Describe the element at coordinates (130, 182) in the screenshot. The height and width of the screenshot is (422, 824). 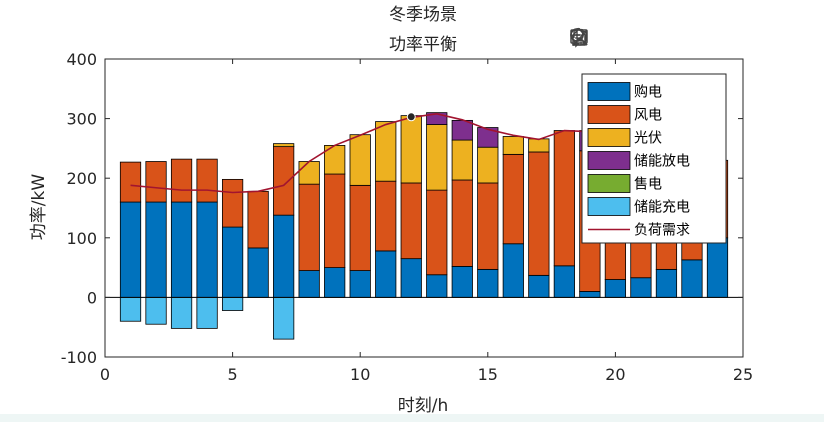
I see `bar-2-h1` at that location.